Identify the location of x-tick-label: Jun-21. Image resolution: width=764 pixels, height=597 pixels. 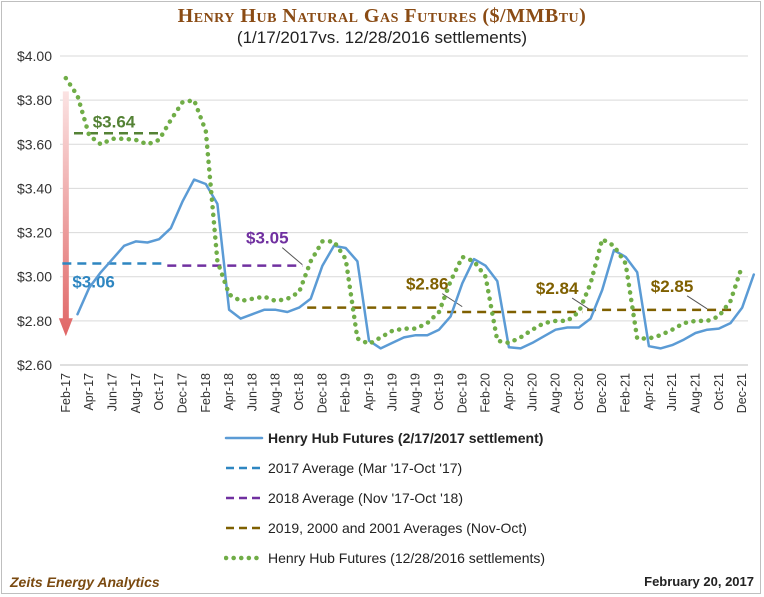
(672, 392).